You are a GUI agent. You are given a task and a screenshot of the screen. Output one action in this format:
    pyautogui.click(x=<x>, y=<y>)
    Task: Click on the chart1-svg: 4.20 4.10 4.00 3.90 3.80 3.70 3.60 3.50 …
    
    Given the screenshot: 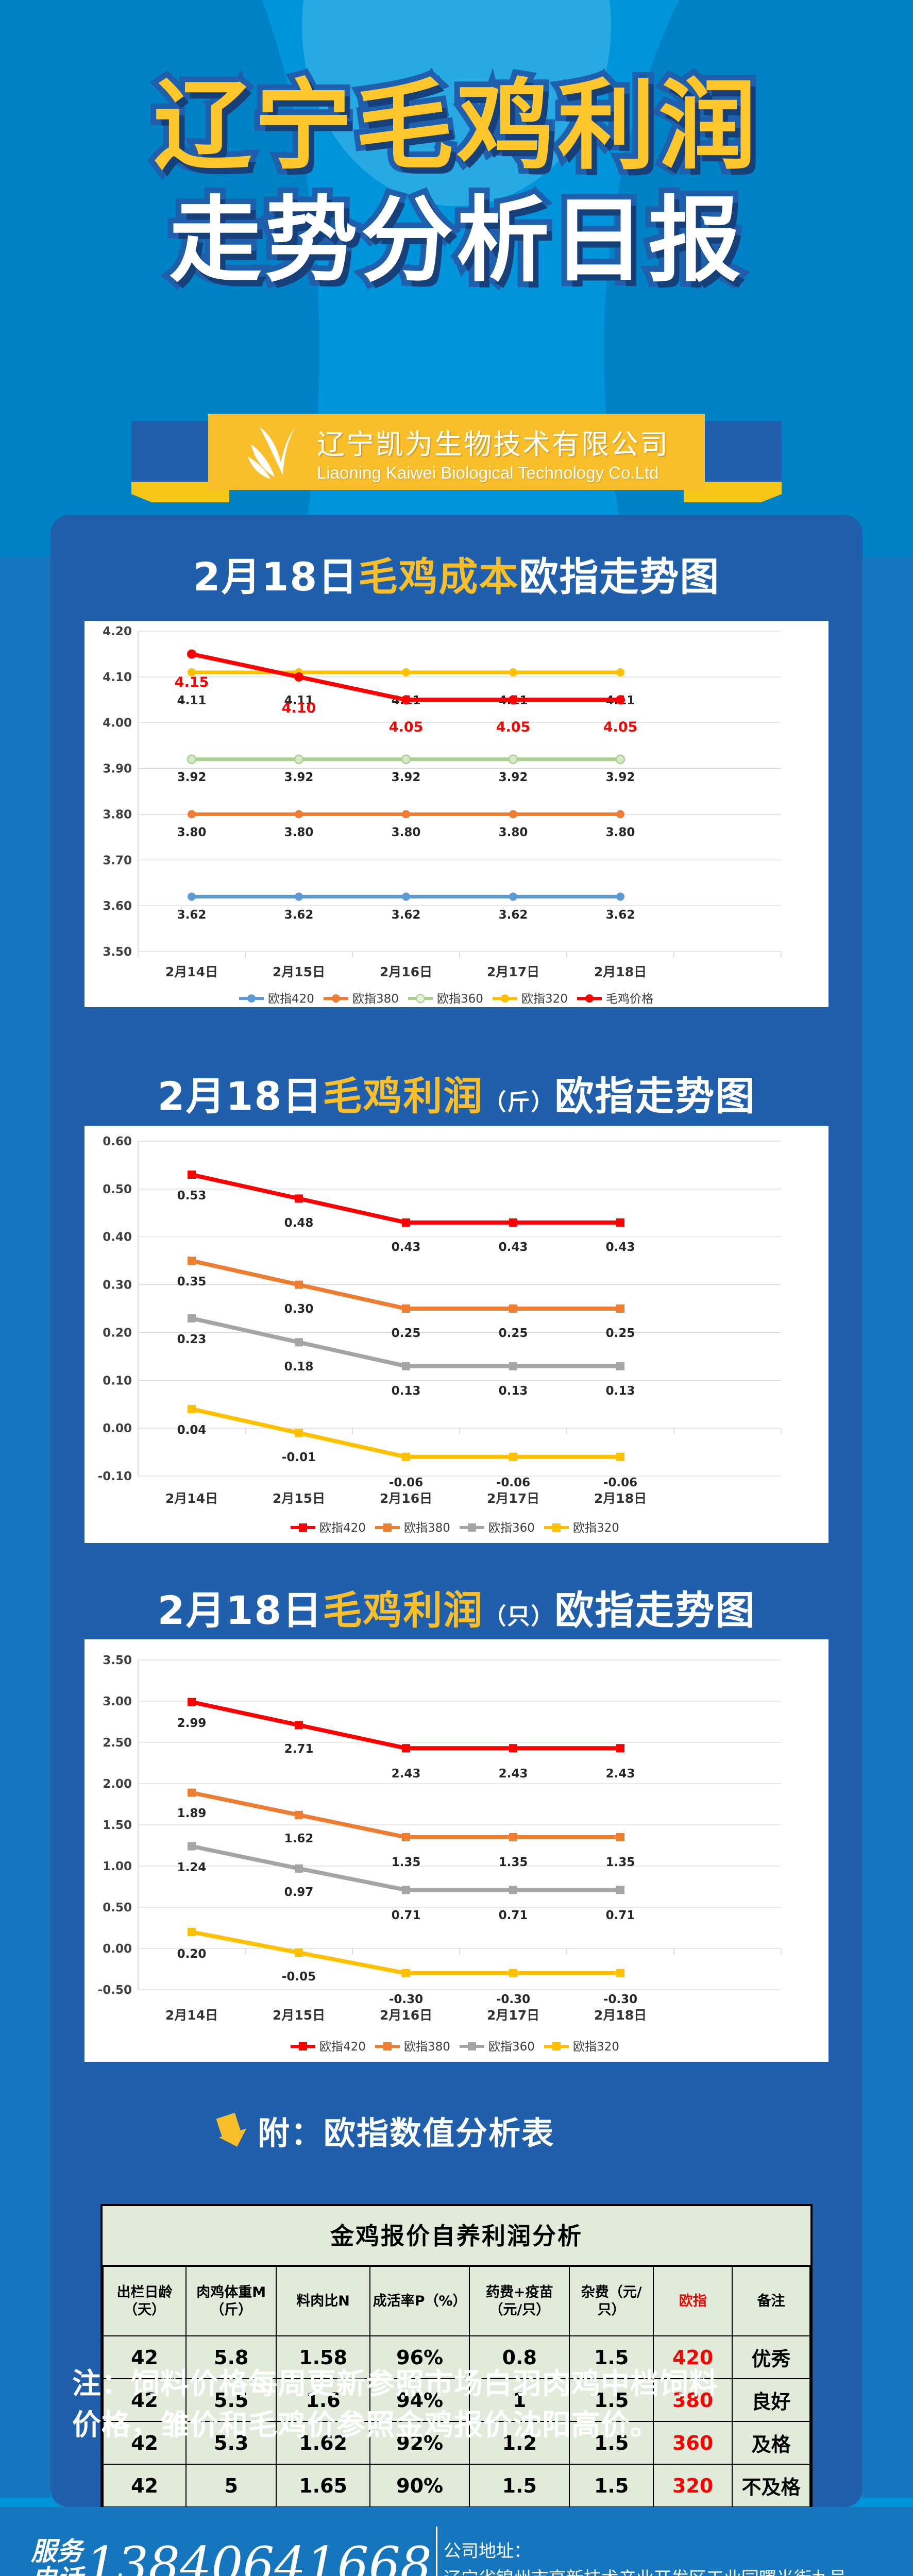 What is the action you would take?
    pyautogui.click(x=443, y=815)
    